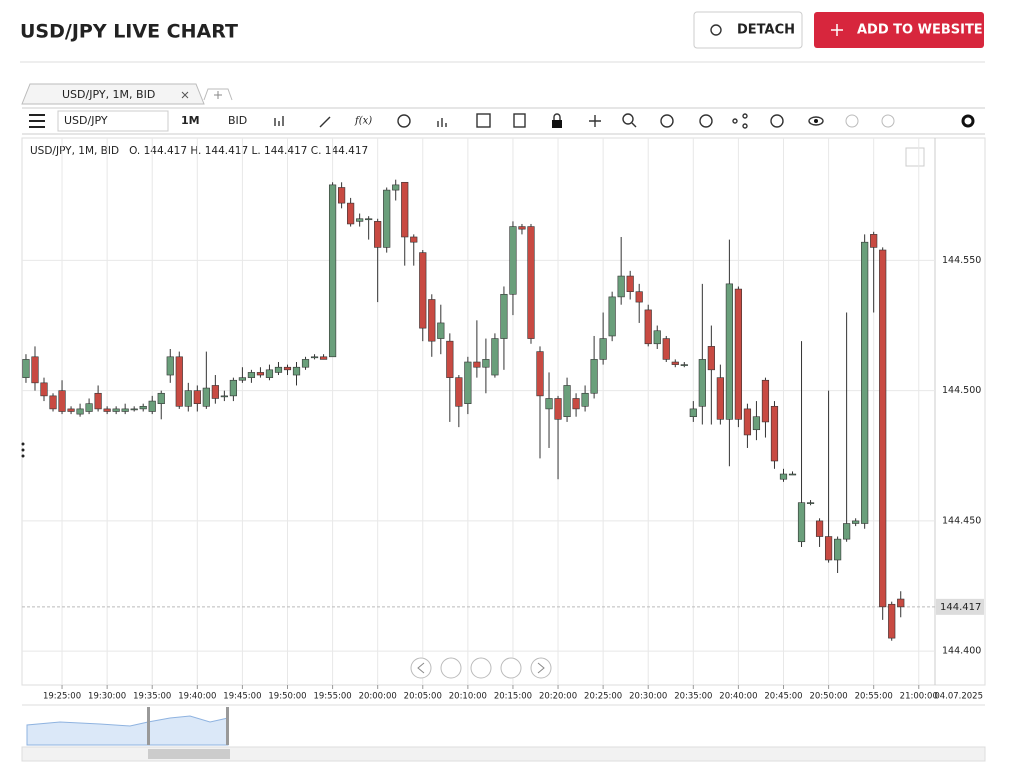 This screenshot has width=1024, height=770. What do you see at coordinates (23, 450) in the screenshot?
I see `side-handle` at bounding box center [23, 450].